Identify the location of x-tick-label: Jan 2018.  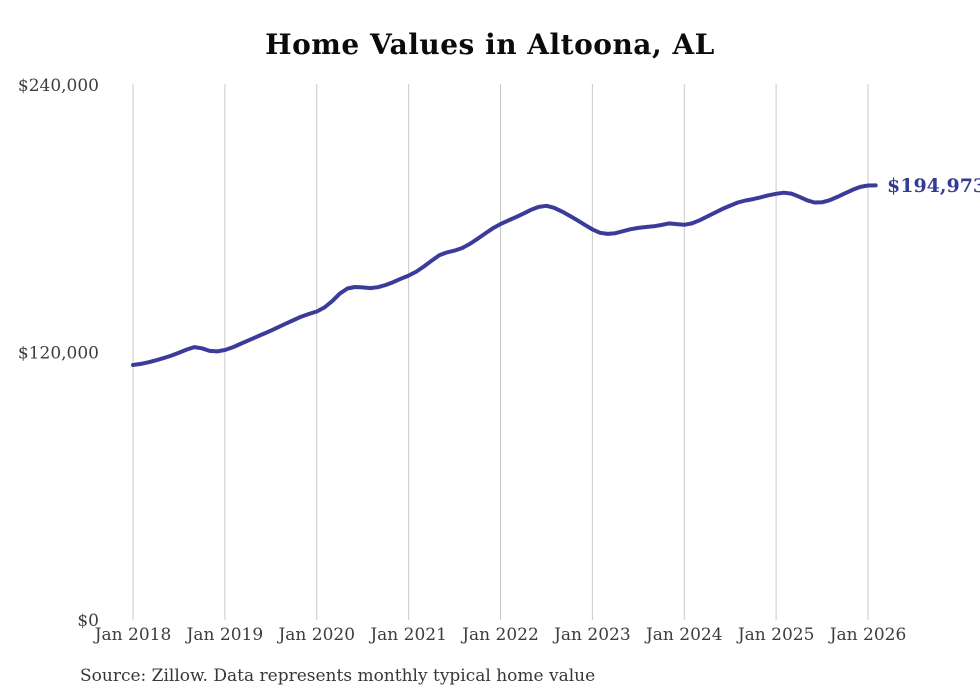
(132, 635).